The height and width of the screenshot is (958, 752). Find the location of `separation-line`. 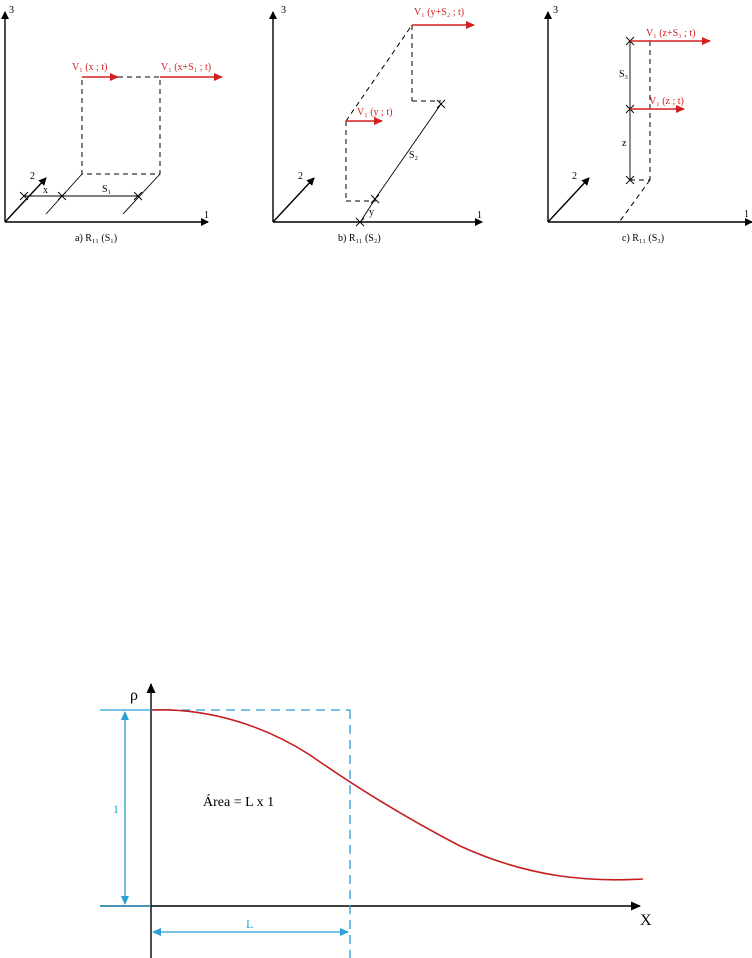

separation-line is located at coordinates (408, 151).